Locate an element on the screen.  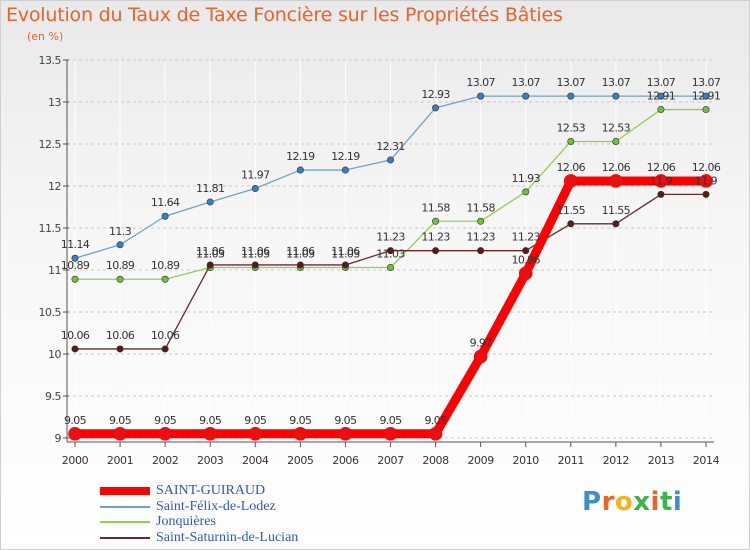
x-tick-label: 2013 is located at coordinates (661, 460).